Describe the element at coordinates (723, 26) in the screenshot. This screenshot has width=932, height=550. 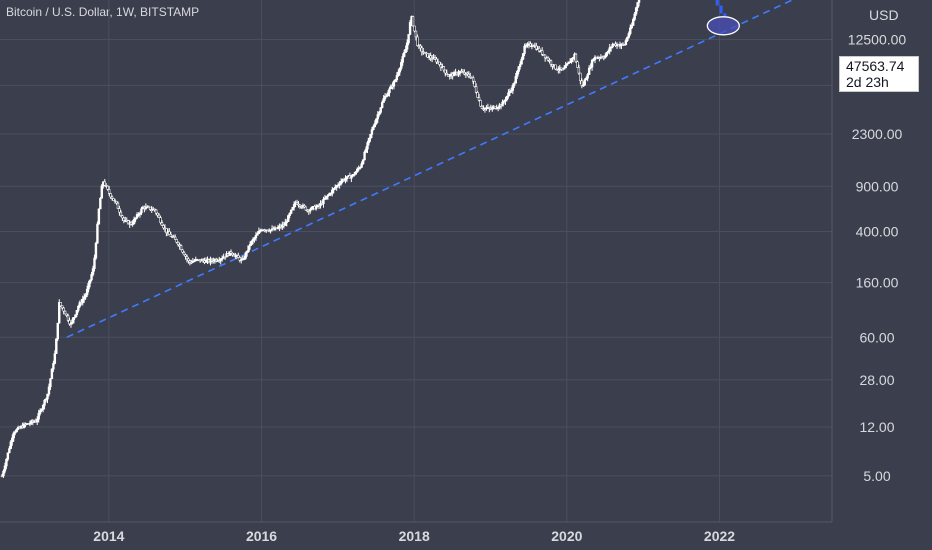
I see `annotation-layer` at that location.